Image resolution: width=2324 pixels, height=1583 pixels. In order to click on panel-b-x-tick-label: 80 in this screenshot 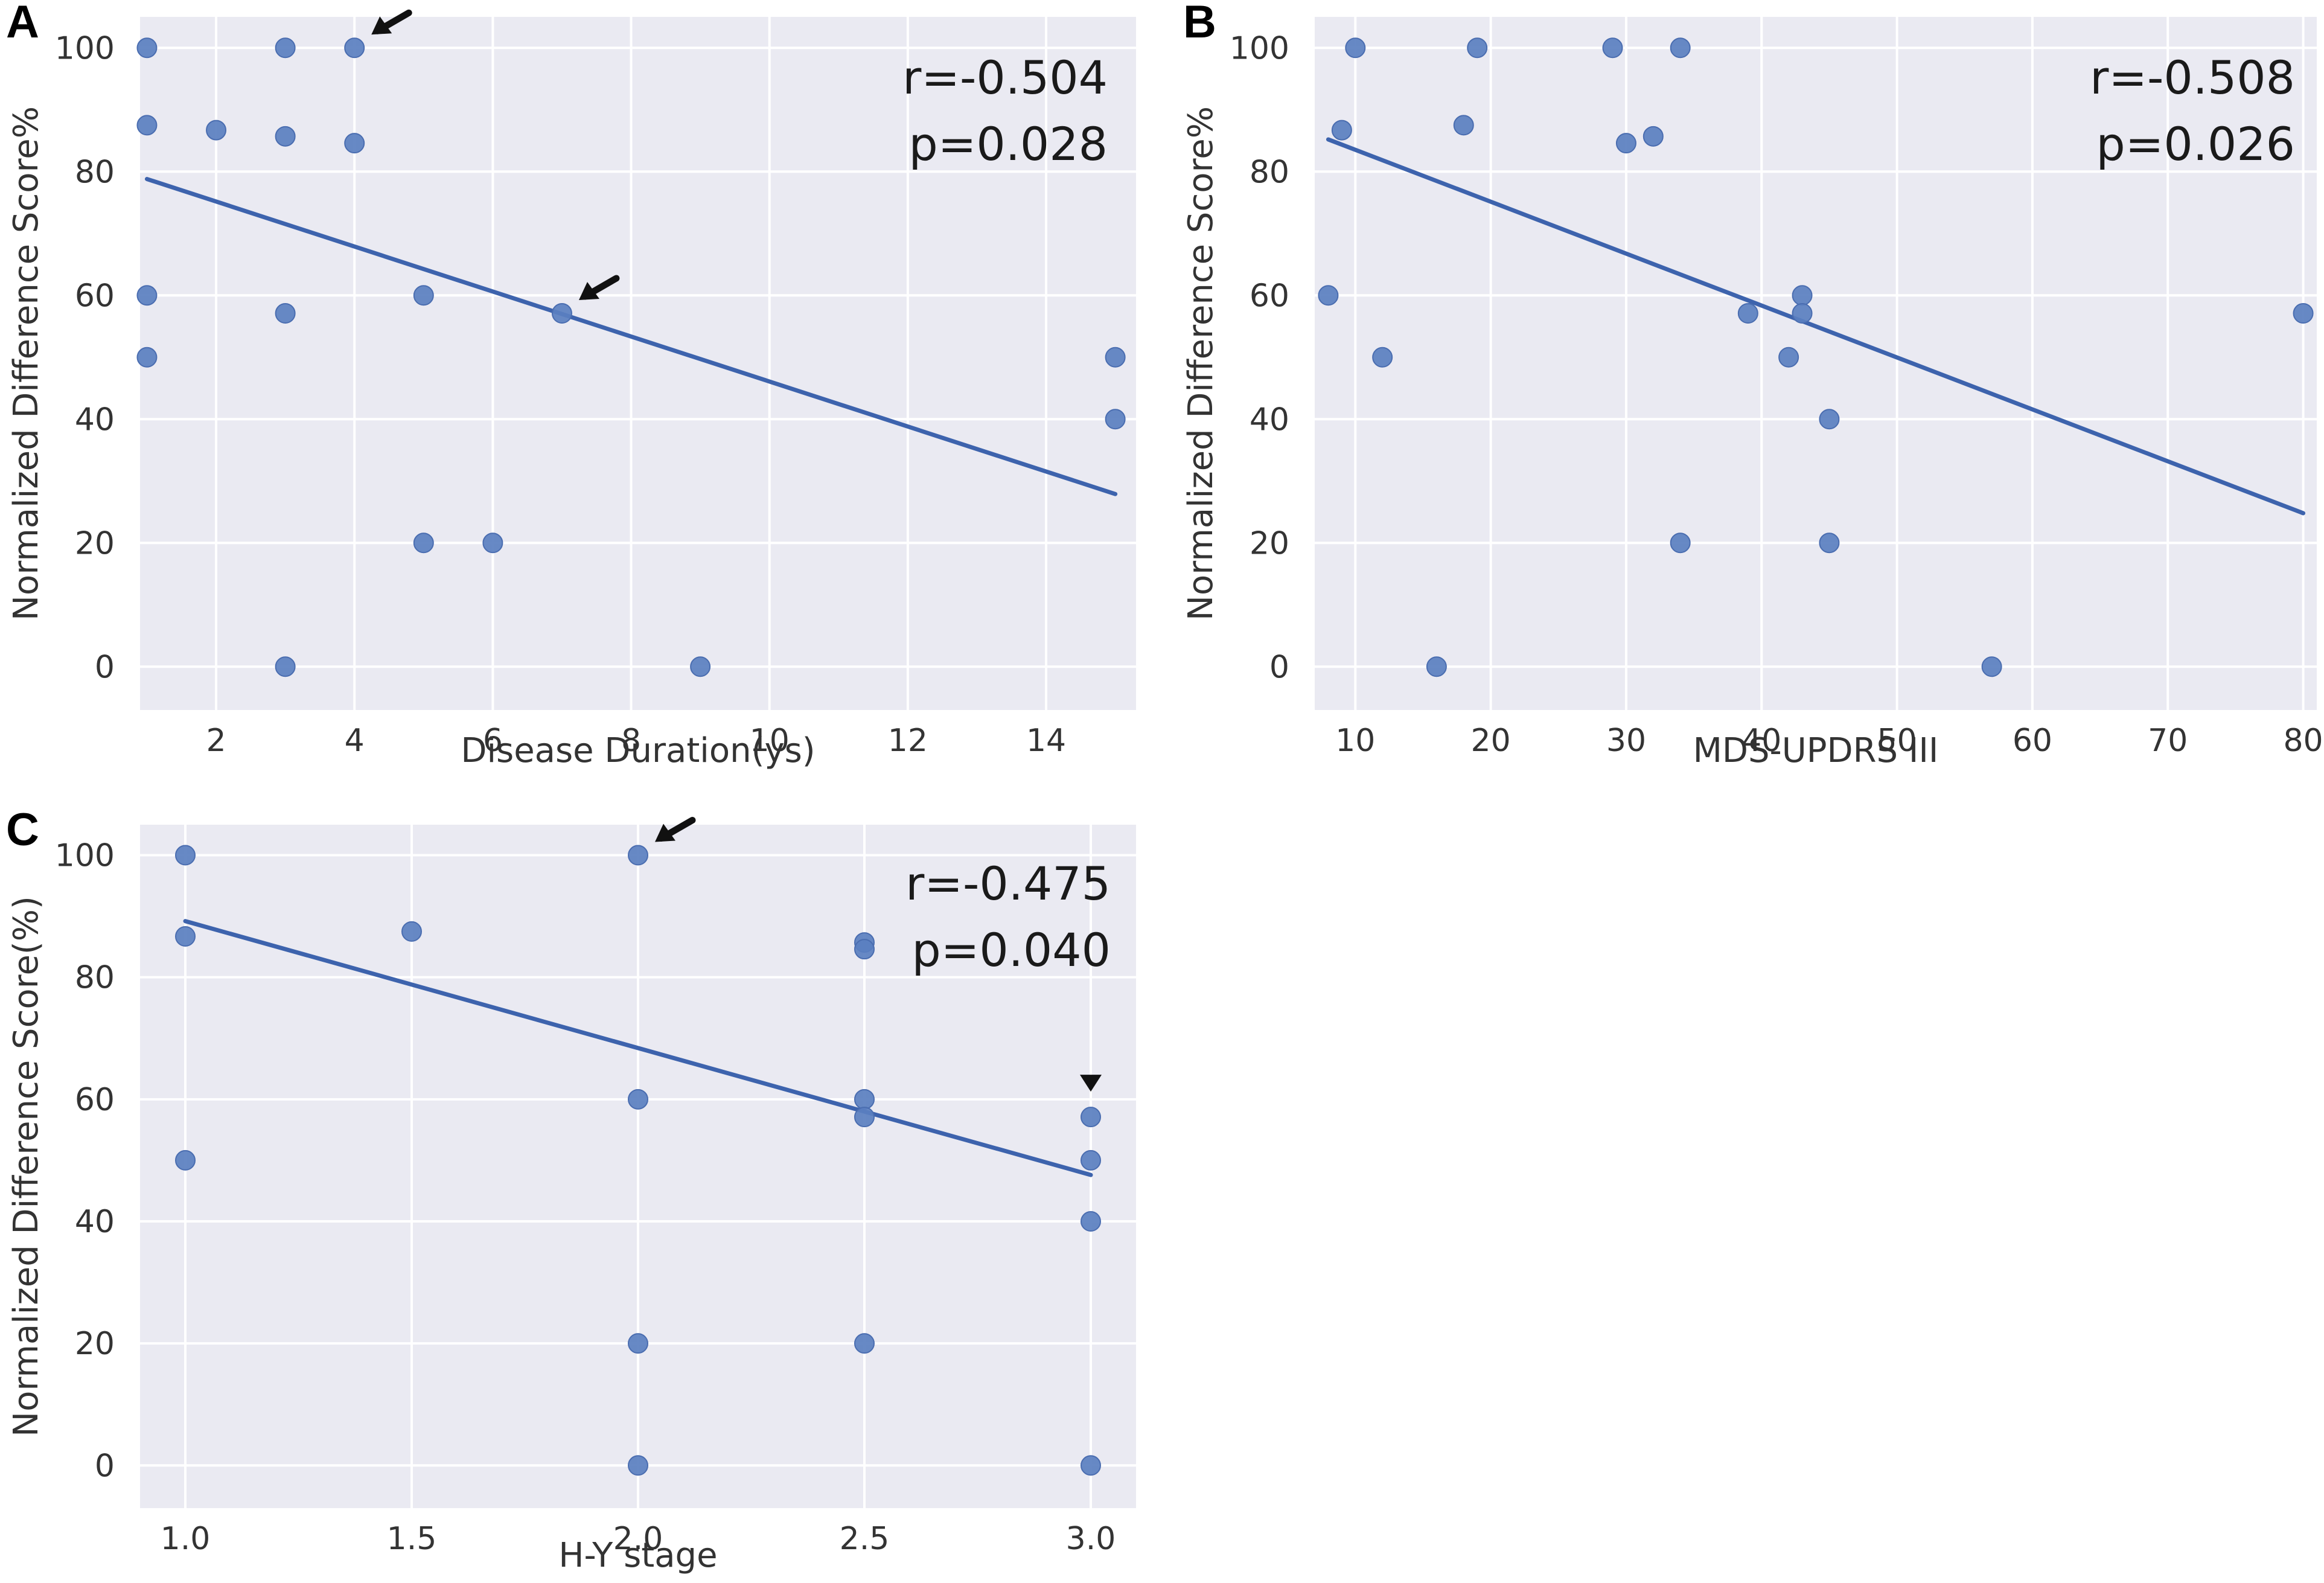, I will do `click(2303, 741)`.